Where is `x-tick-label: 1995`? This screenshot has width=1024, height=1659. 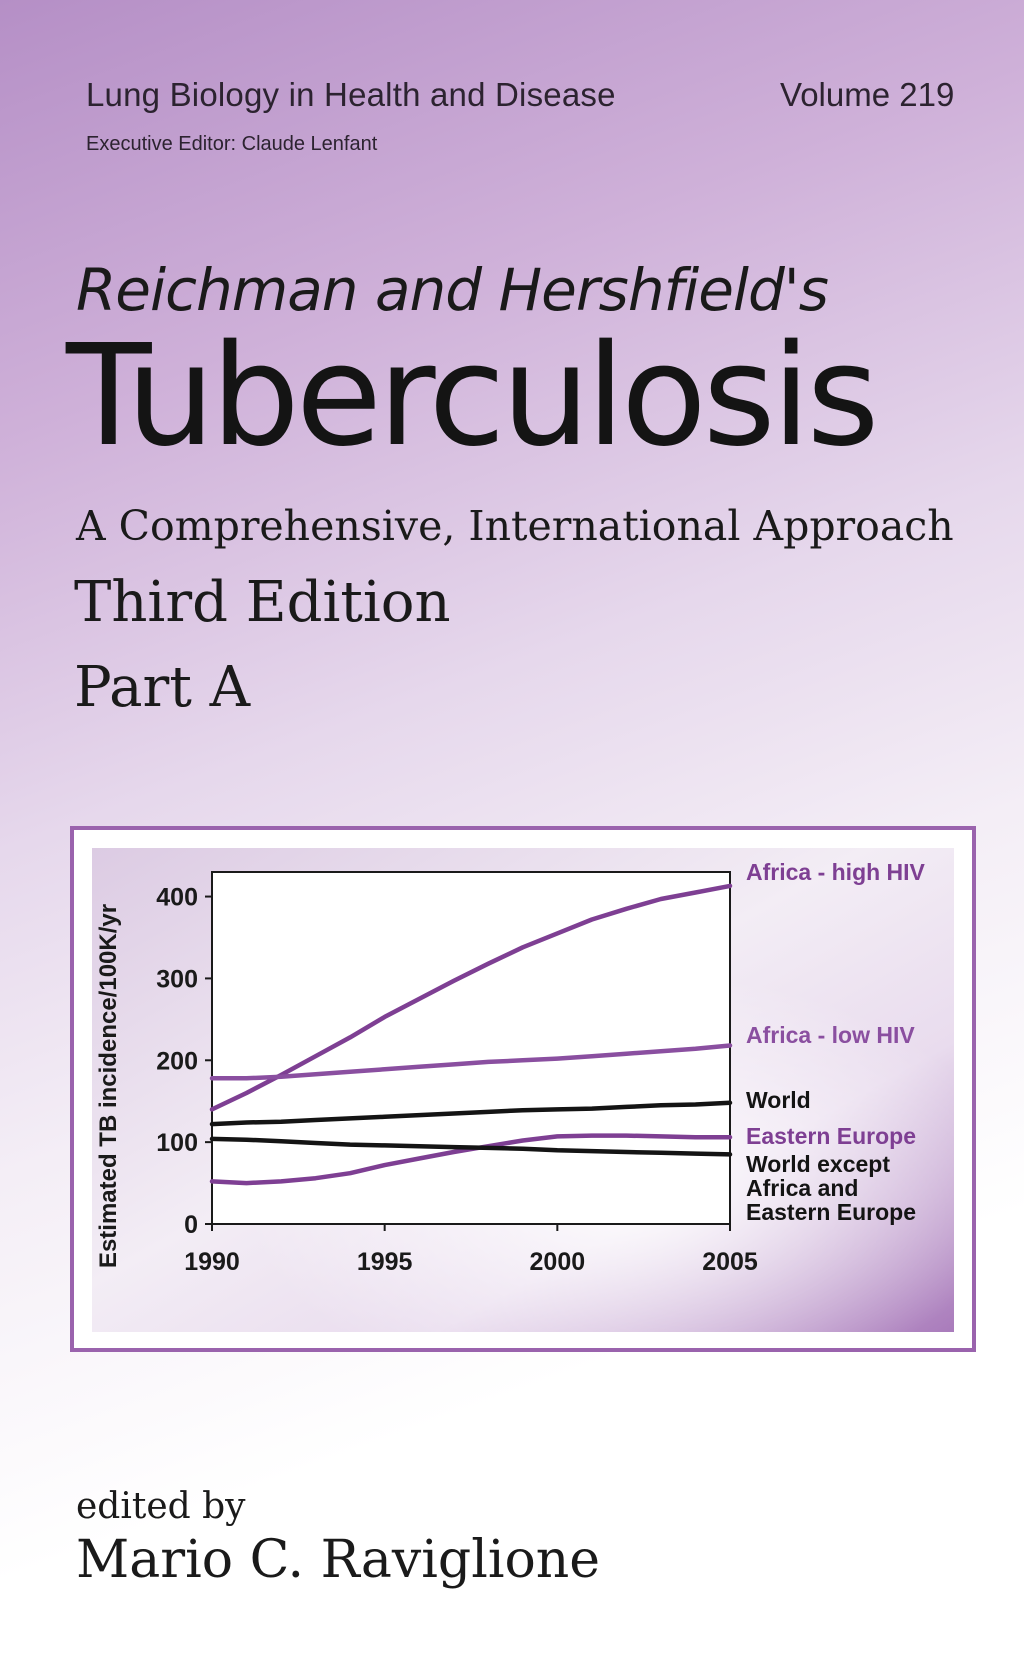
x-tick-label: 1995 is located at coordinates (385, 1262).